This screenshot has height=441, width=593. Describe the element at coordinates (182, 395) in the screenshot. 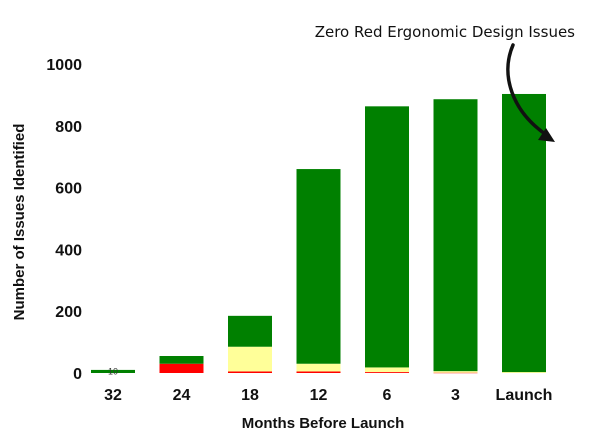

I see `x-tick-label: 24` at that location.